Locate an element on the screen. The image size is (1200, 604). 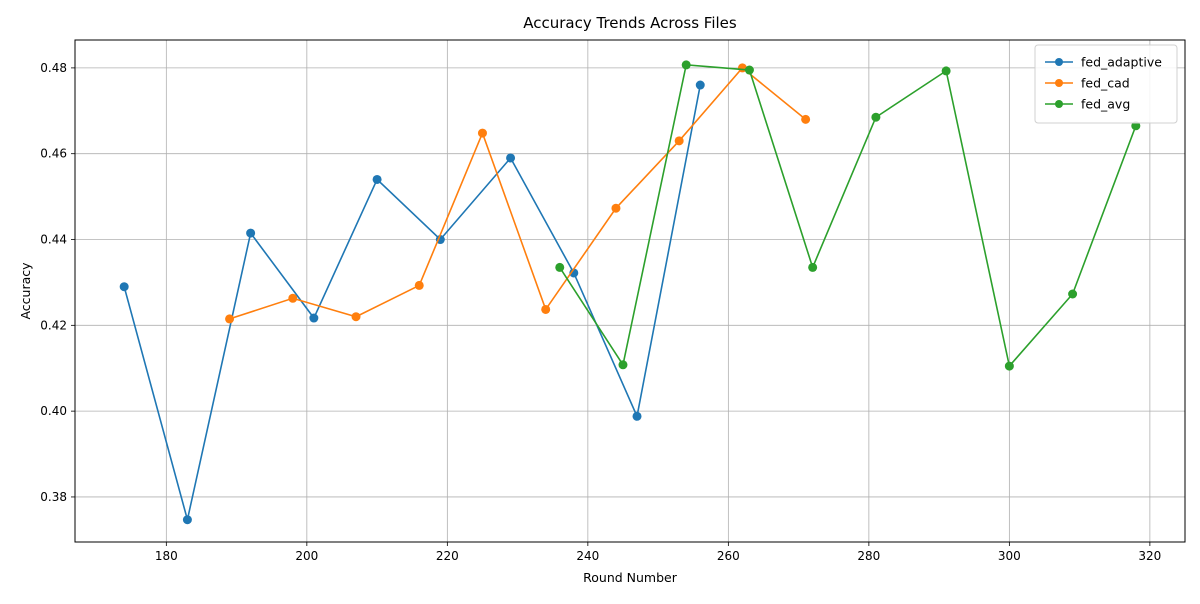
x-tick-label: 180 is located at coordinates (166, 556).